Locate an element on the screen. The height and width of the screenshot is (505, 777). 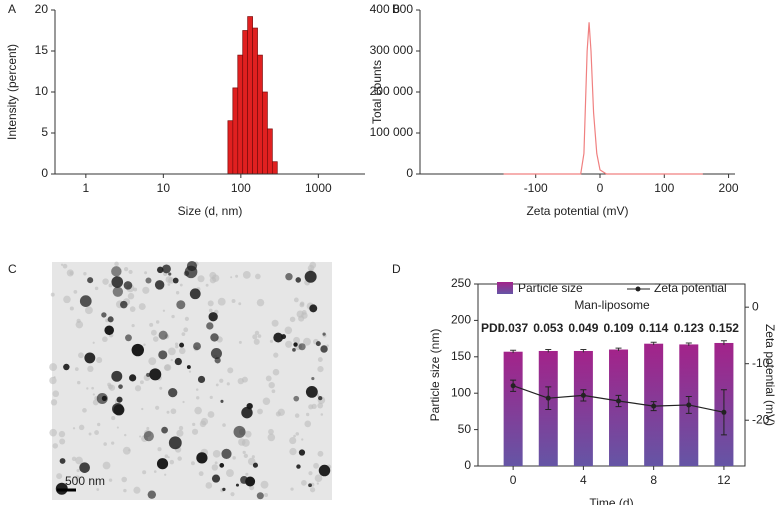
y-tick-label: 250 is located at coordinates (461, 283).